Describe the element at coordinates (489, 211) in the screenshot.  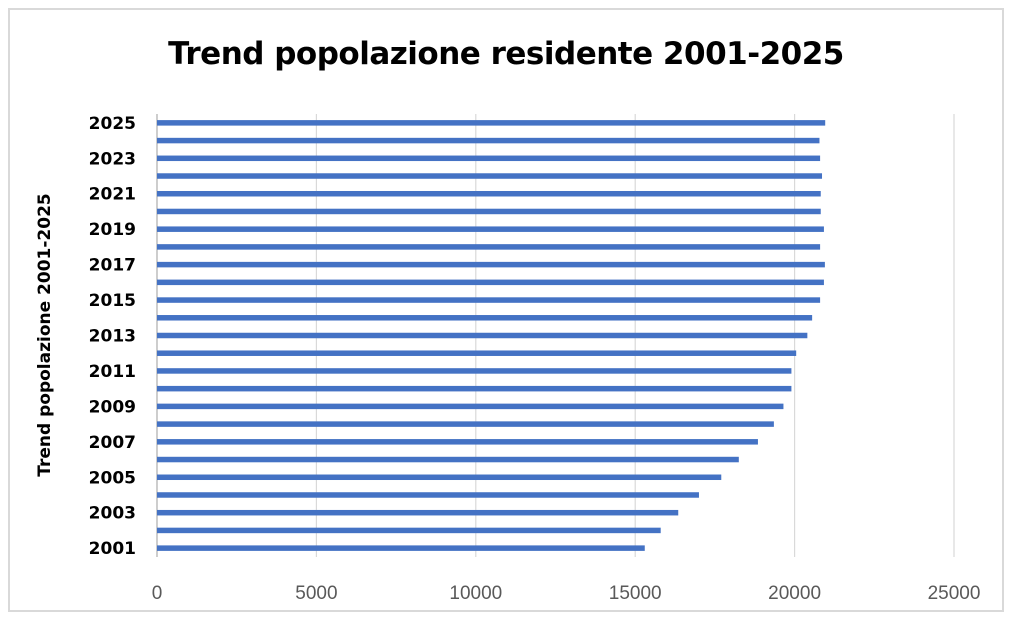
I see `bar-2020` at that location.